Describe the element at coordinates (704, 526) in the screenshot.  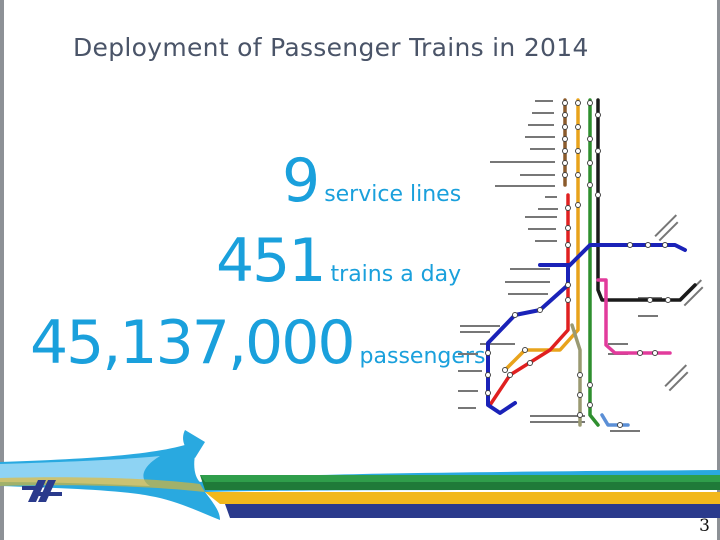
I see `page-number: 3` at that location.